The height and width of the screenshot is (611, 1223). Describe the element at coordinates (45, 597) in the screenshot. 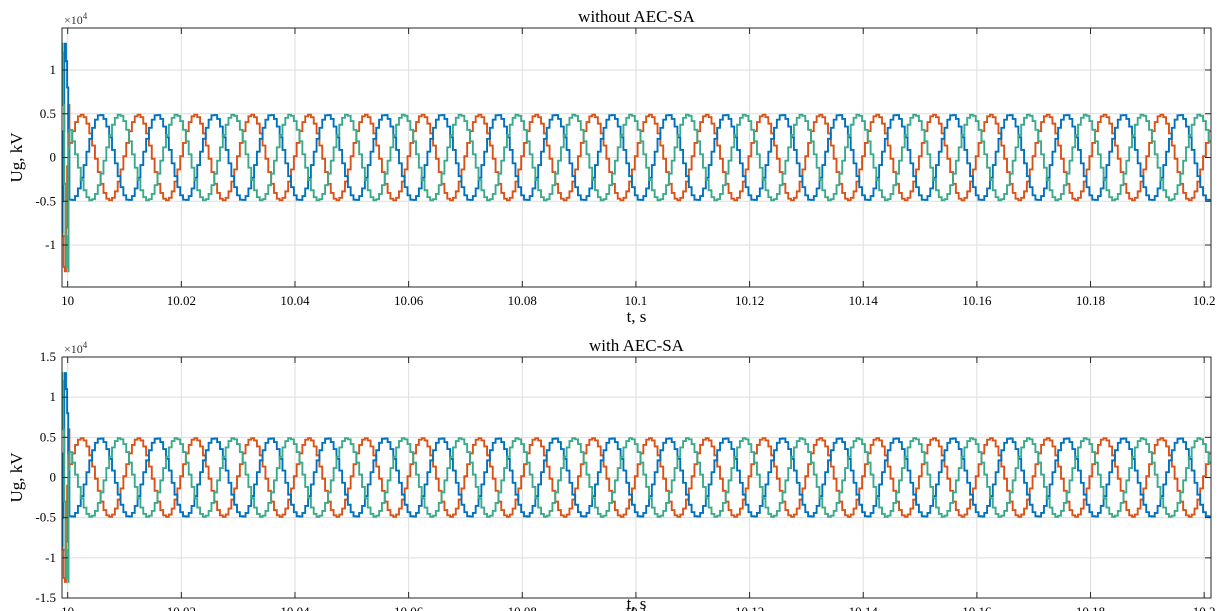

I see `y-tick-label: -1.5` at that location.